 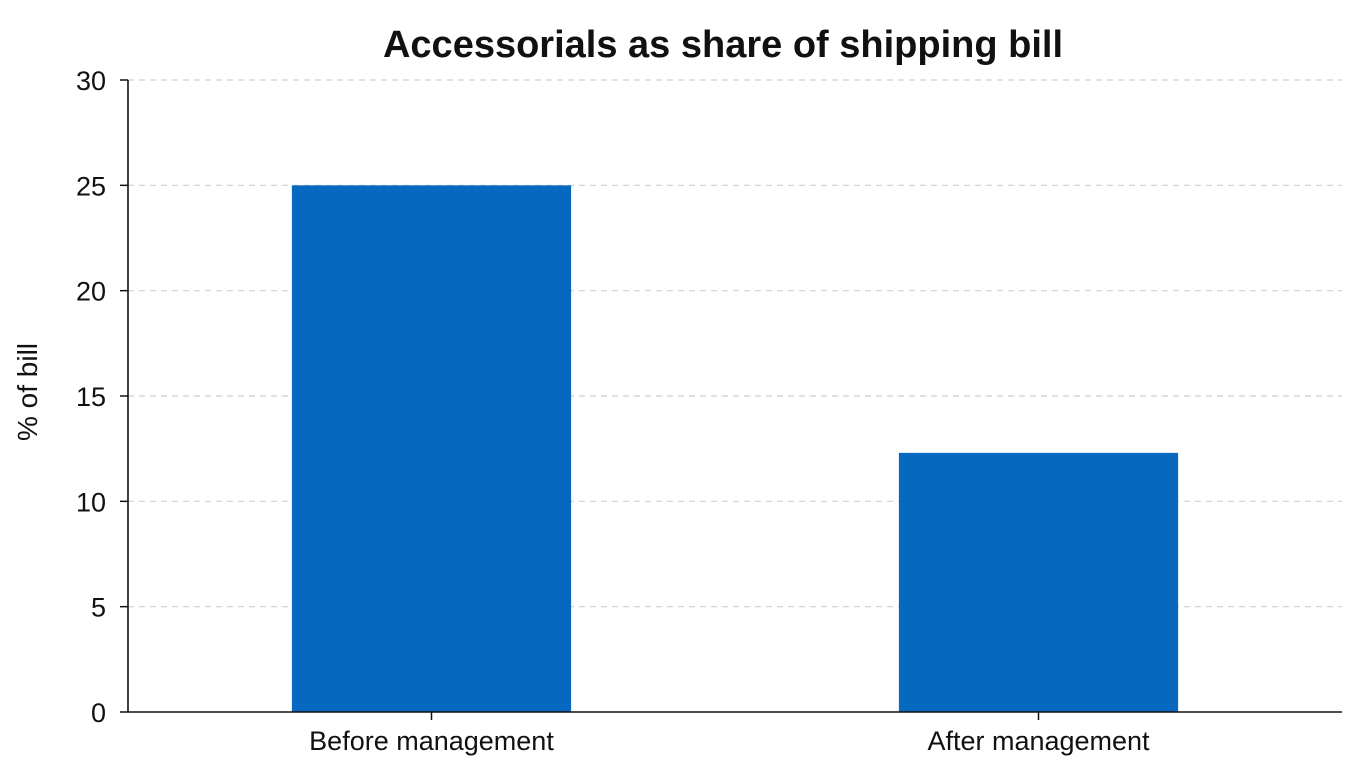 What do you see at coordinates (729, 734) in the screenshot?
I see `x-axis-labels: Before management After management` at bounding box center [729, 734].